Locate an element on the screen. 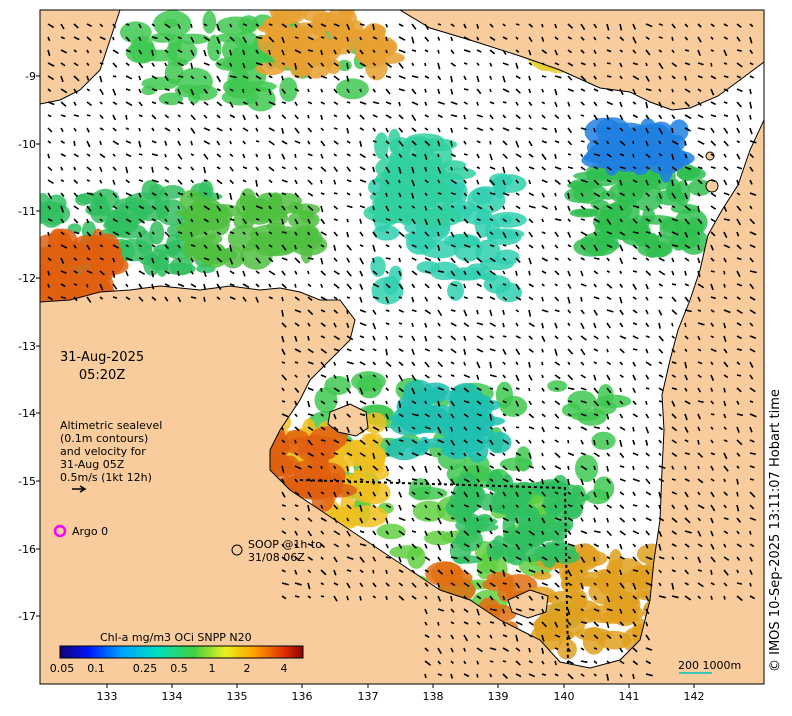 This screenshot has width=792, height=716. credit-text: © IMOS 10-Sep-2025 13:11:07 Hobart time is located at coordinates (775, 530).